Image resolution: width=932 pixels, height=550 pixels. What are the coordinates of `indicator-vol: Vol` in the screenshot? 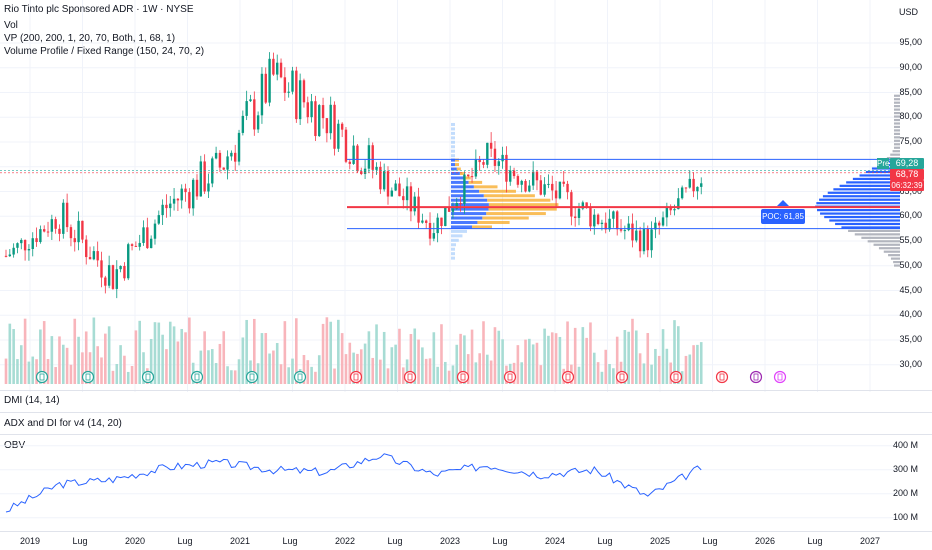 It's located at (11, 25).